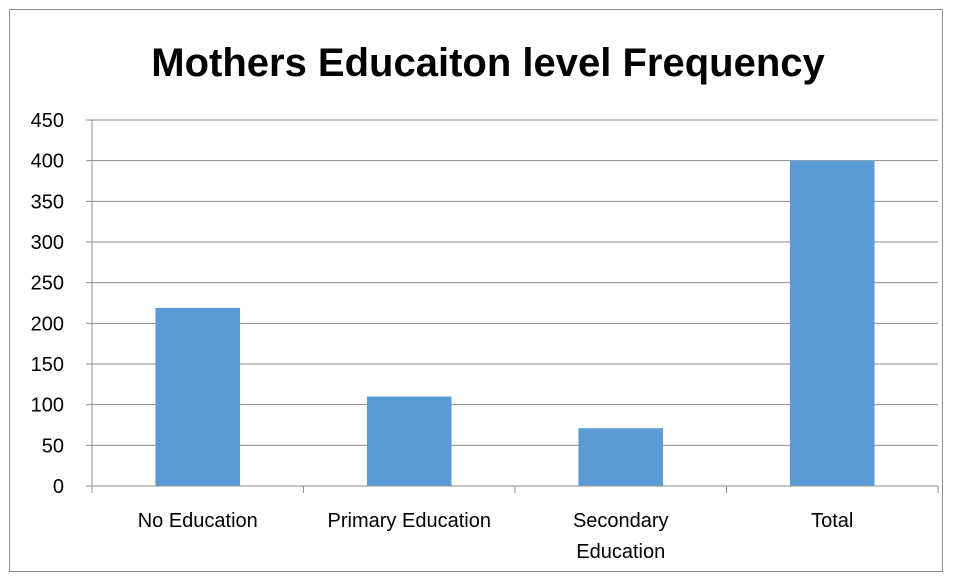  I want to click on y-tick-label: 250, so click(47, 284).